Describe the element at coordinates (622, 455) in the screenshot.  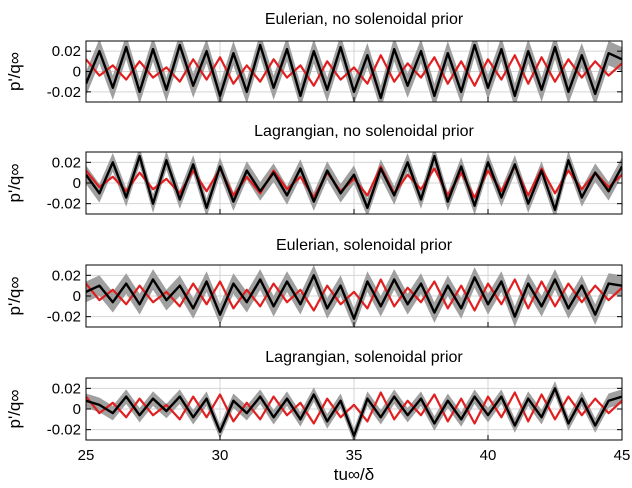
I see `x-tick-label: 45` at that location.